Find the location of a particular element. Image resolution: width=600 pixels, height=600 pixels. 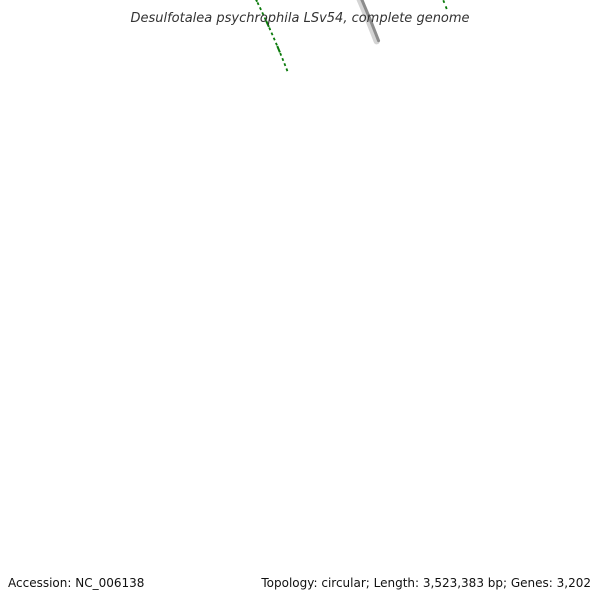

kbp-tick-layer is located at coordinates (351, 36).